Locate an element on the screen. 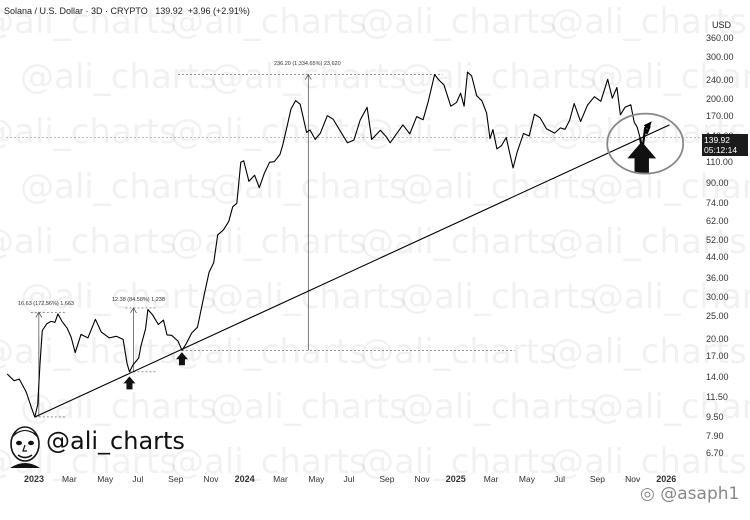  second-rally-label: 12.38 (84.58%) 1,238 is located at coordinates (138, 300).